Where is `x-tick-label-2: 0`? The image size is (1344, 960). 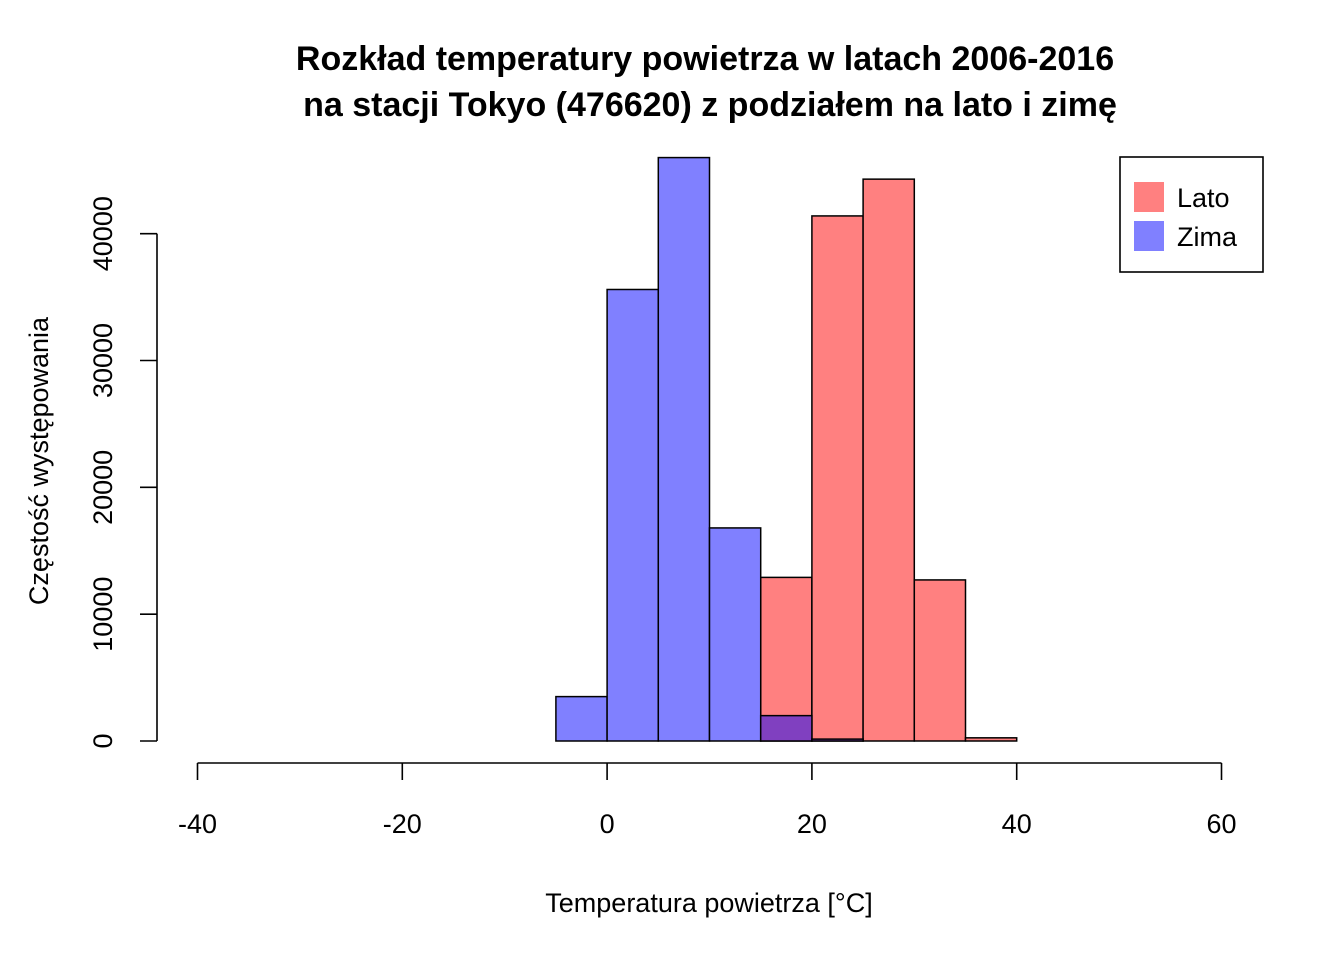 x-tick-label-2: 0 is located at coordinates (607, 824).